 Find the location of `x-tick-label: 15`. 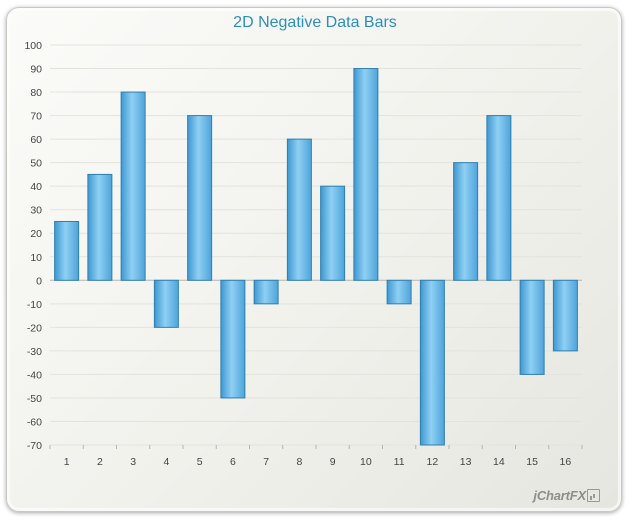

x-tick-label: 15 is located at coordinates (532, 462).